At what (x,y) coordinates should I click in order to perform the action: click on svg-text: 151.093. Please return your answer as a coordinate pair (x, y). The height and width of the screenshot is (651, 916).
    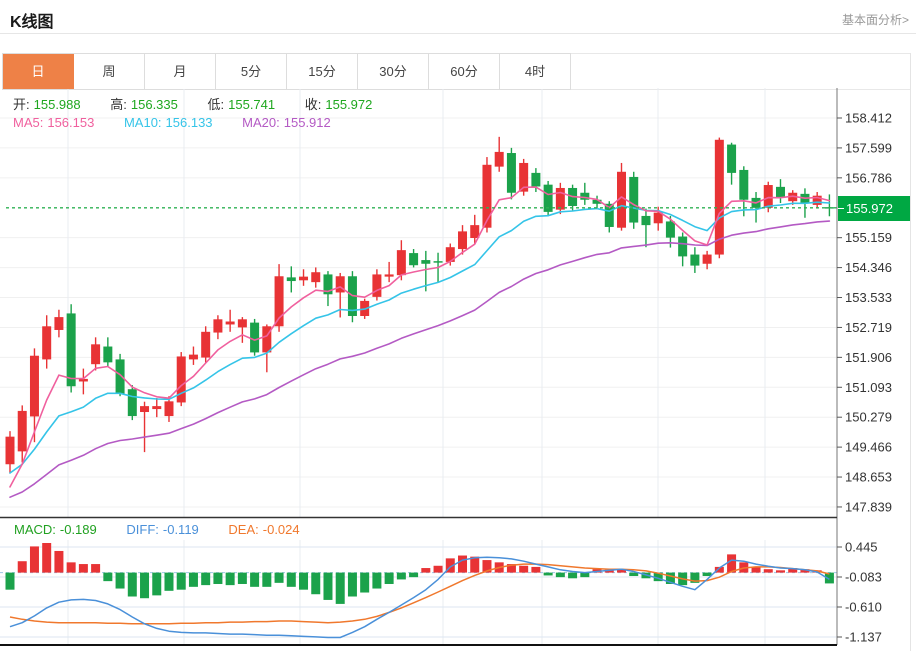
    Looking at the image, I should click on (868, 387).